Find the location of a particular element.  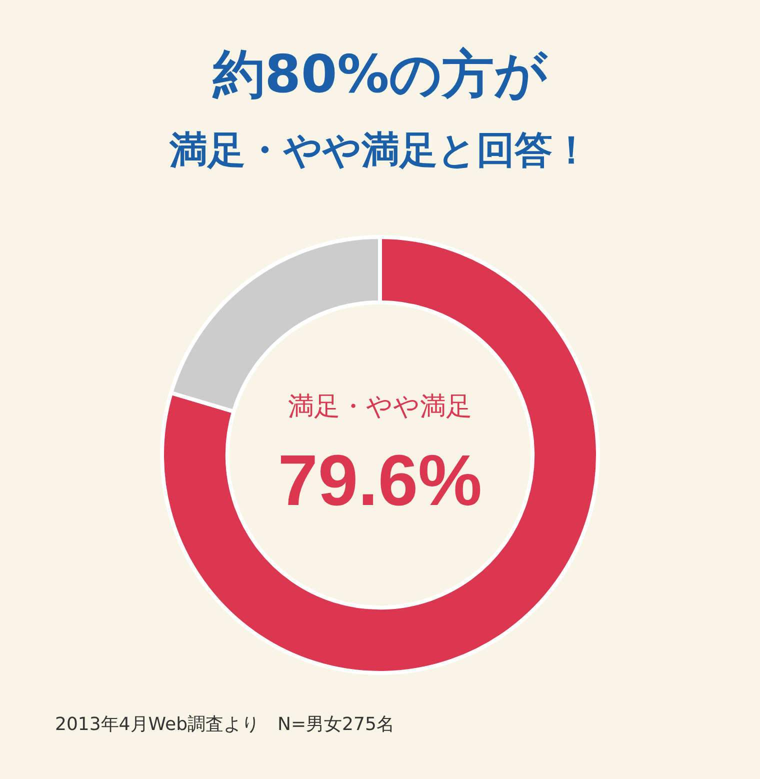

chart-subtitle: 満足・やや満足と回答！ is located at coordinates (380, 150).